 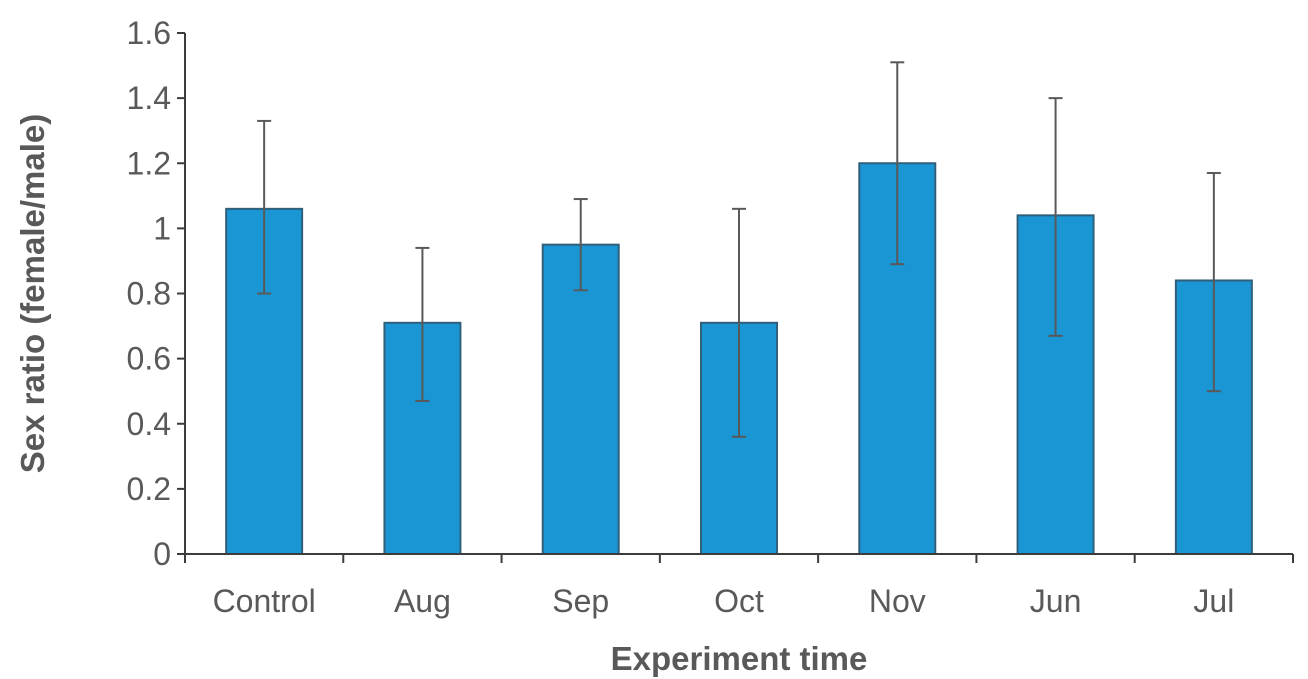 What do you see at coordinates (149, 163) in the screenshot?
I see `y-tick-label: 1.2` at bounding box center [149, 163].